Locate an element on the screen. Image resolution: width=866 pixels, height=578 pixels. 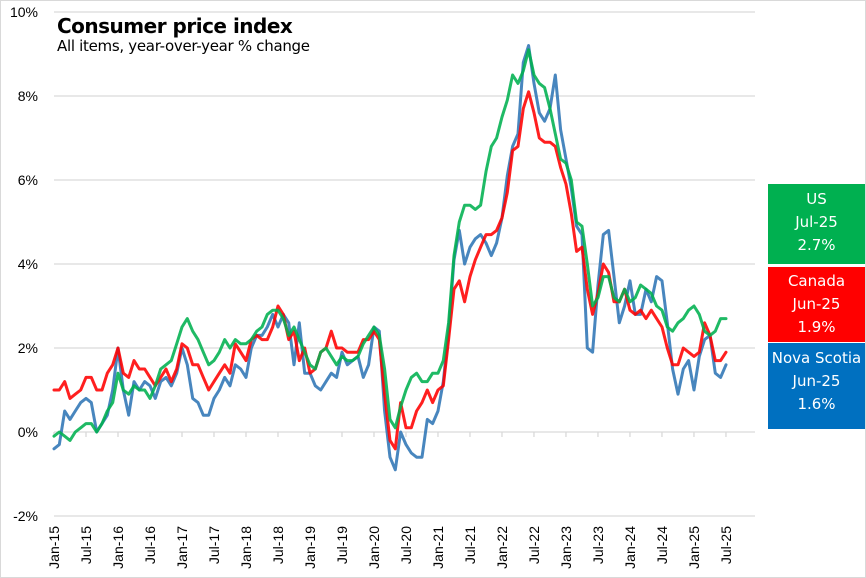
legend-us-period: Jul-25 is located at coordinates (816, 222).